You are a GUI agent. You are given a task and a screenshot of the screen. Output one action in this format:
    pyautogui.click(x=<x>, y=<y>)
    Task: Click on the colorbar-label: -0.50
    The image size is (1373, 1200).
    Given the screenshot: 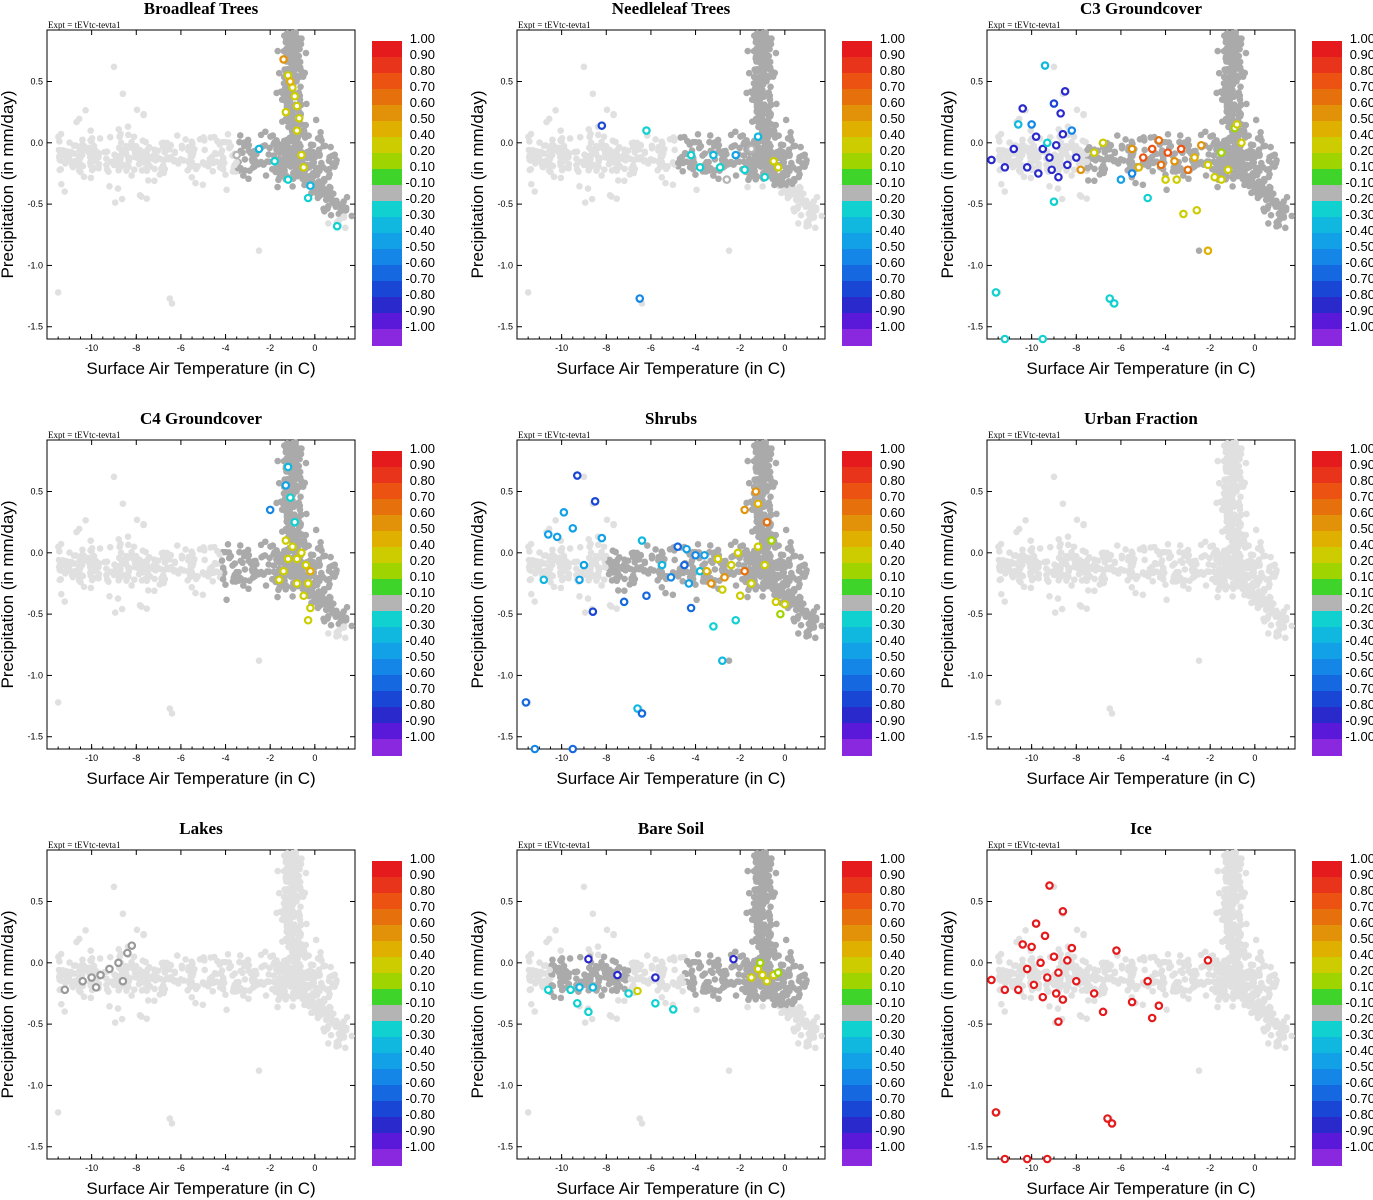 What is the action you would take?
    pyautogui.click(x=420, y=246)
    